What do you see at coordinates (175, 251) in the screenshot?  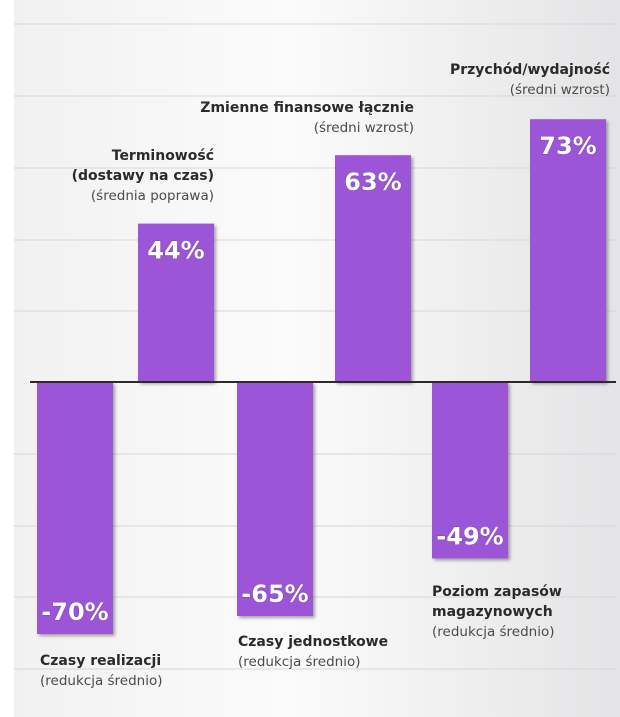 I see `value-label-1: 44%` at bounding box center [175, 251].